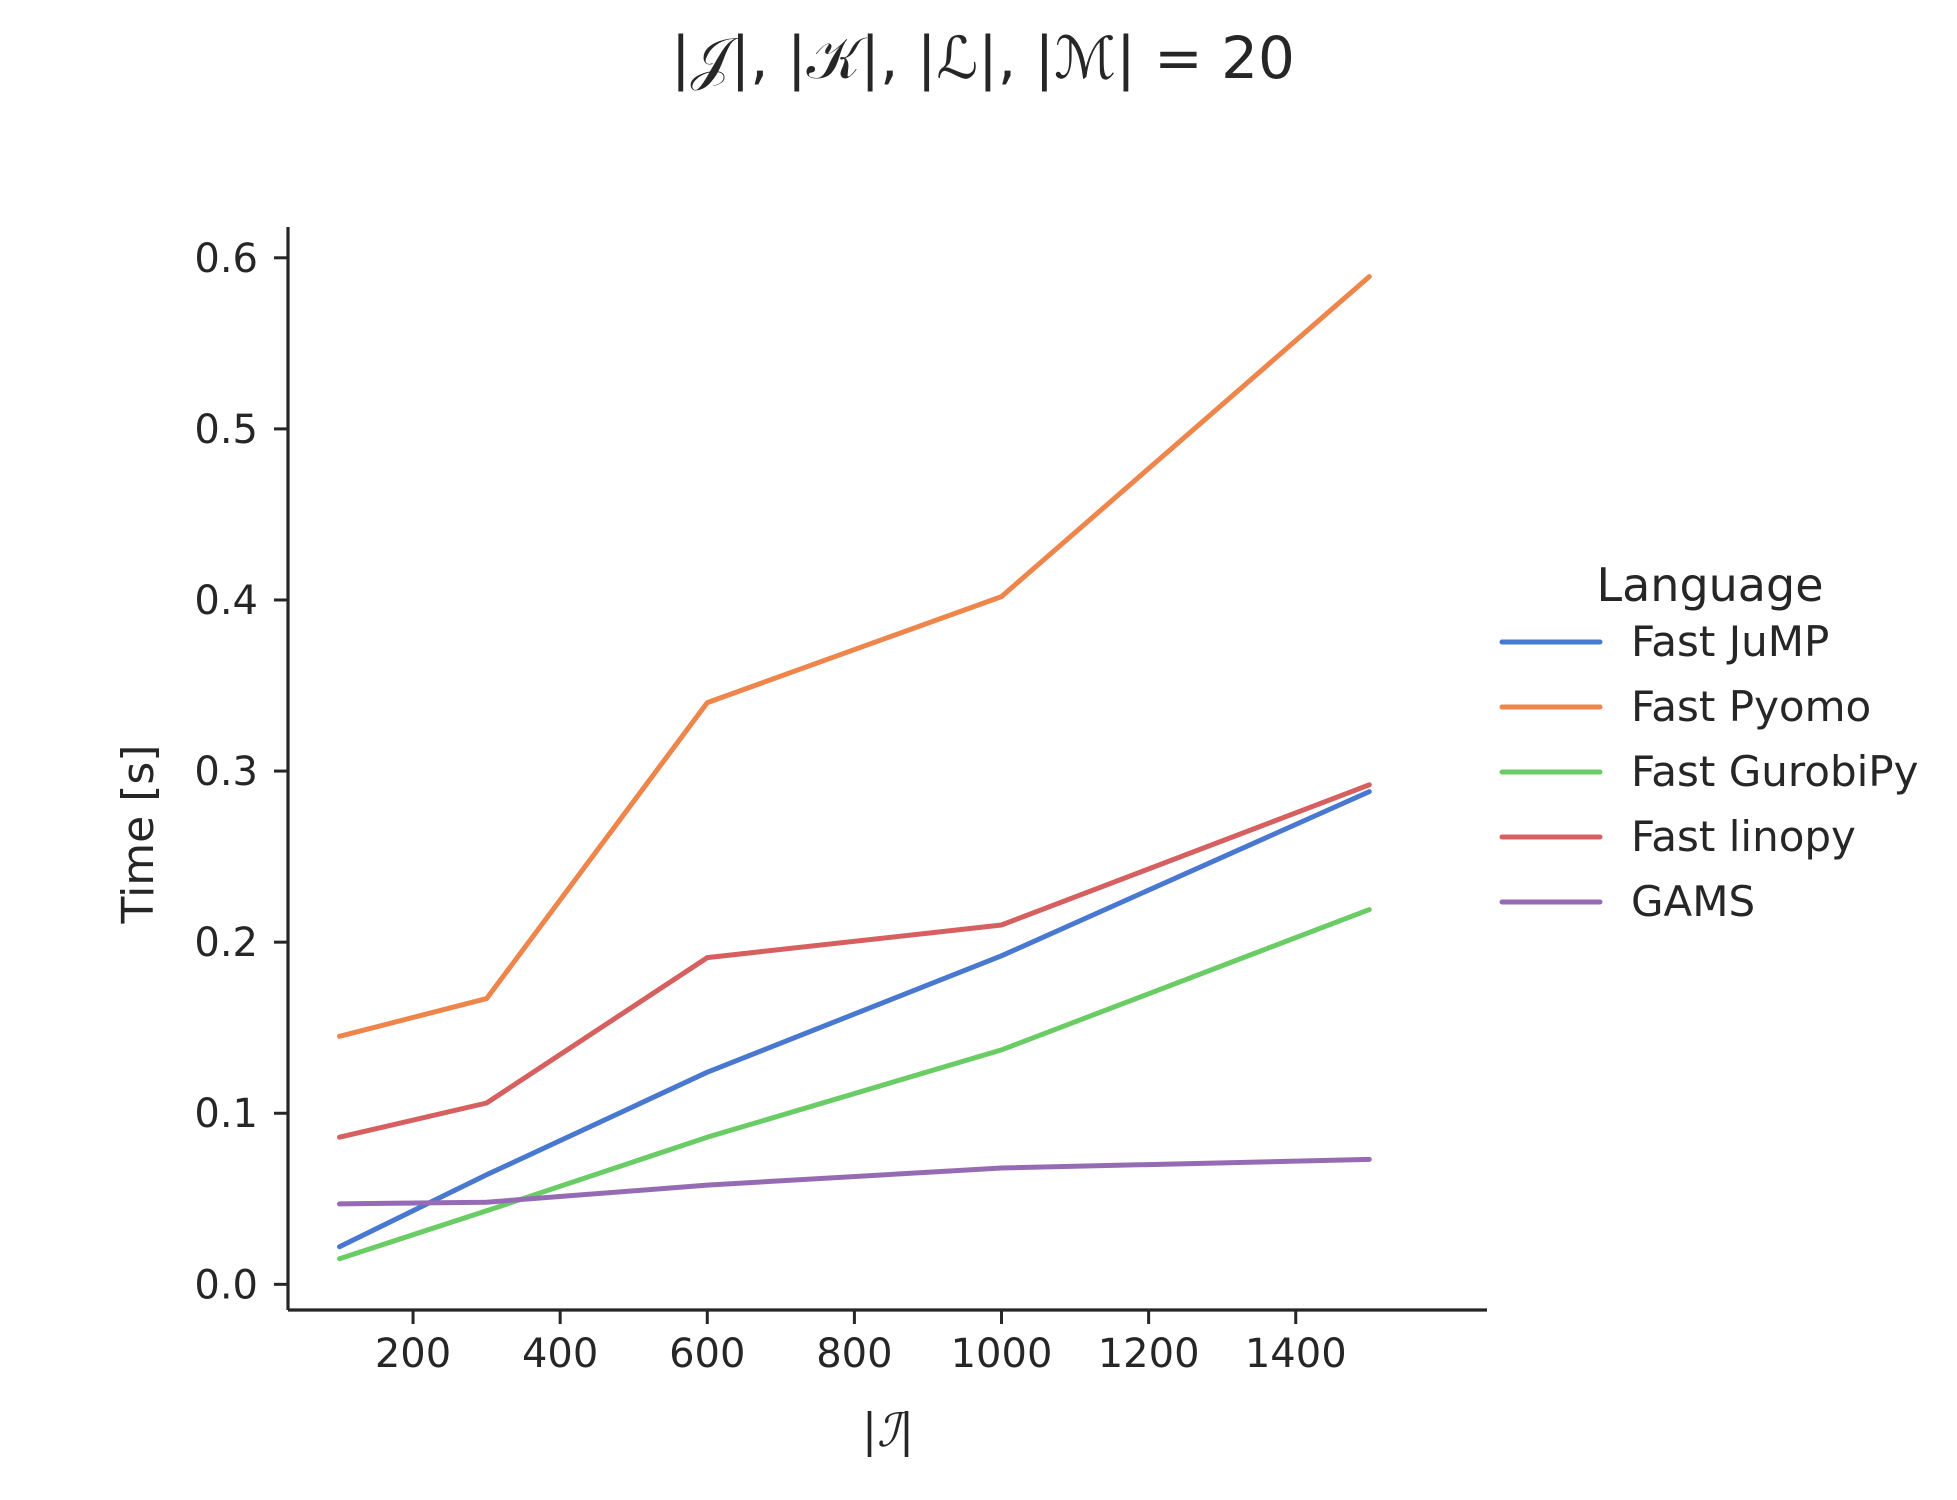  What do you see at coordinates (1693, 901) in the screenshot?
I see `legend-label-gams: GAMS` at bounding box center [1693, 901].